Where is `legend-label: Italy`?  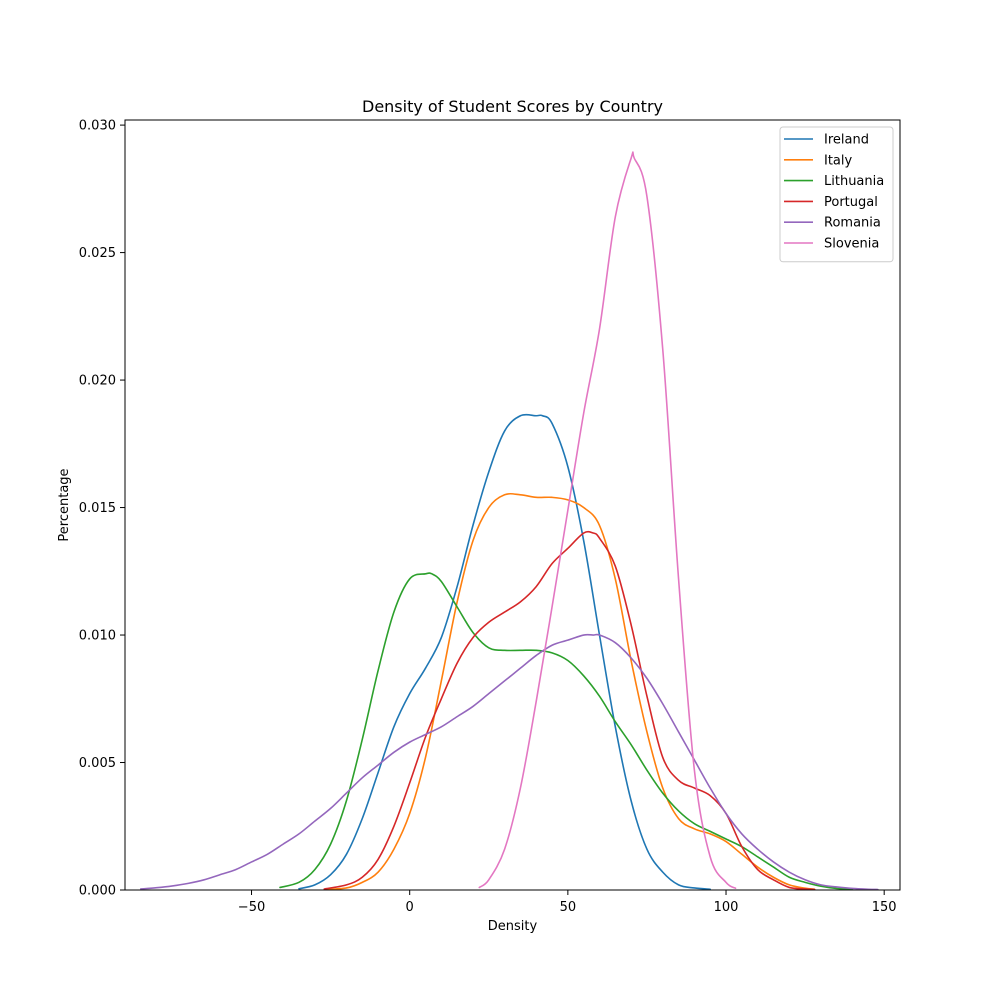 legend-label: Italy is located at coordinates (838, 160).